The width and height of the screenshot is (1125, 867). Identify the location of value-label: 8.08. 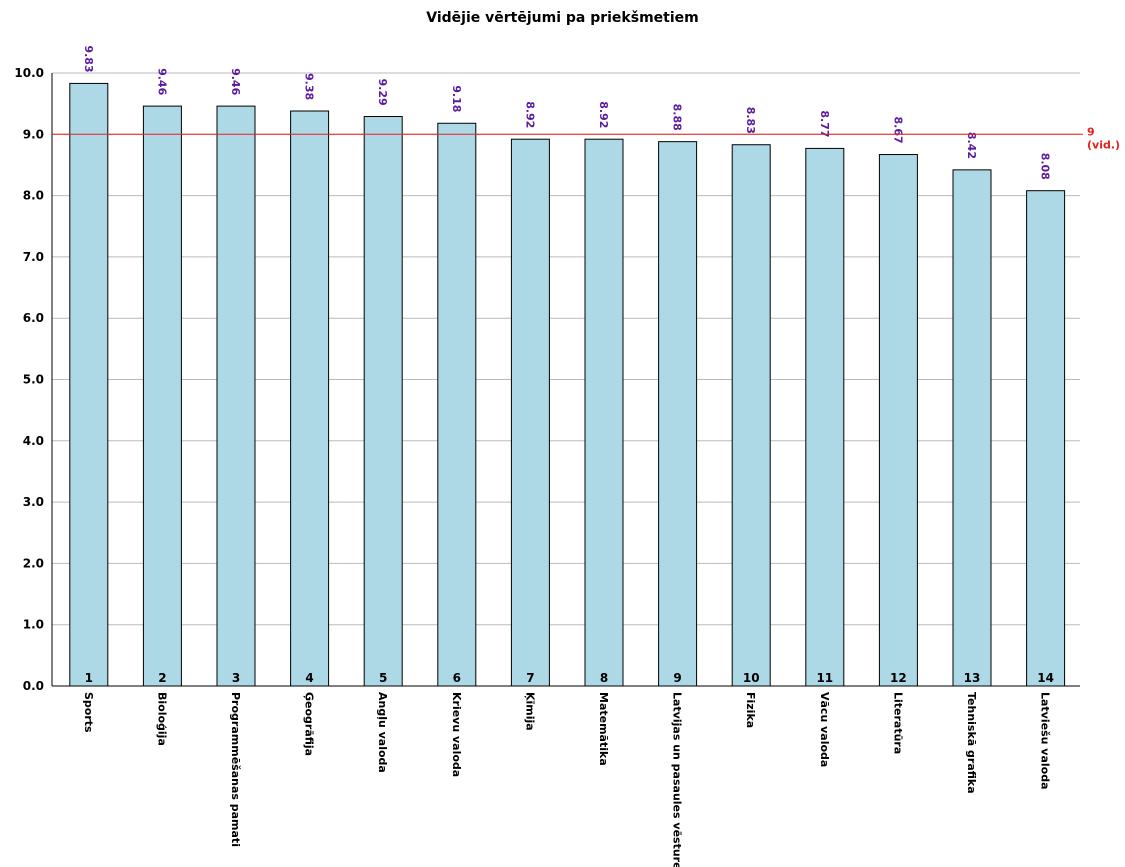
(1045, 166).